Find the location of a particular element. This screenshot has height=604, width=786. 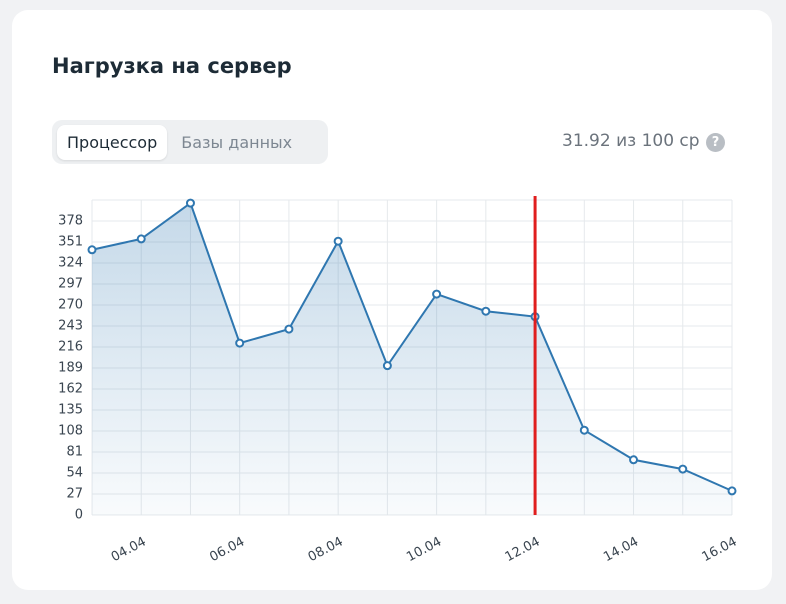

x-tick-label: 06.04 is located at coordinates (227, 549).